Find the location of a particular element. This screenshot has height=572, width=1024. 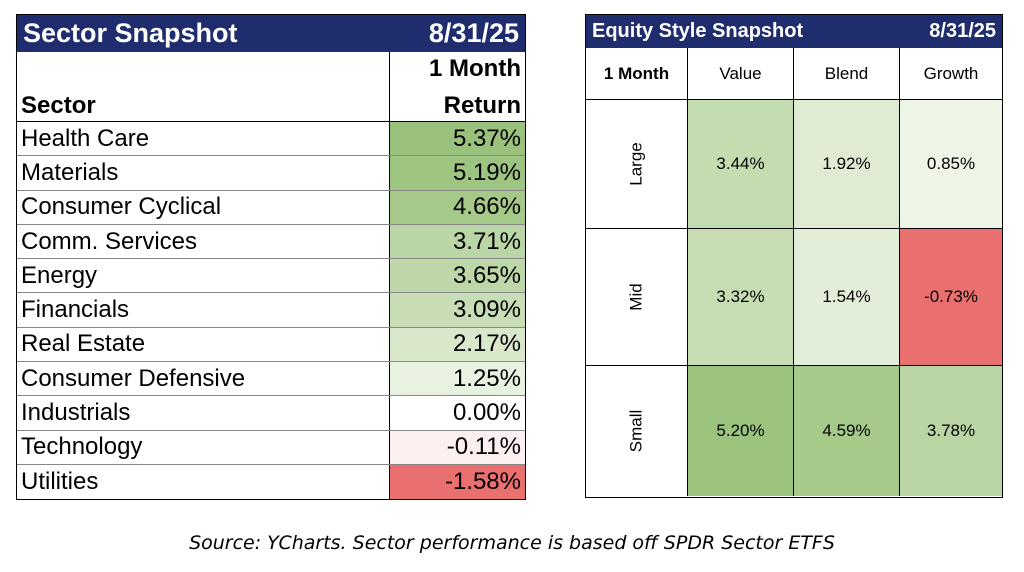

table-row: Real Estate 2.17% is located at coordinates (271, 345).